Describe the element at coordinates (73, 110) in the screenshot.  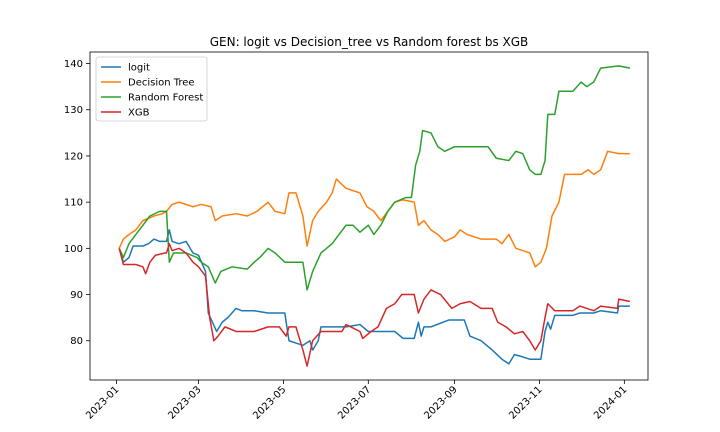
I see `y-tick-label: 130` at that location.